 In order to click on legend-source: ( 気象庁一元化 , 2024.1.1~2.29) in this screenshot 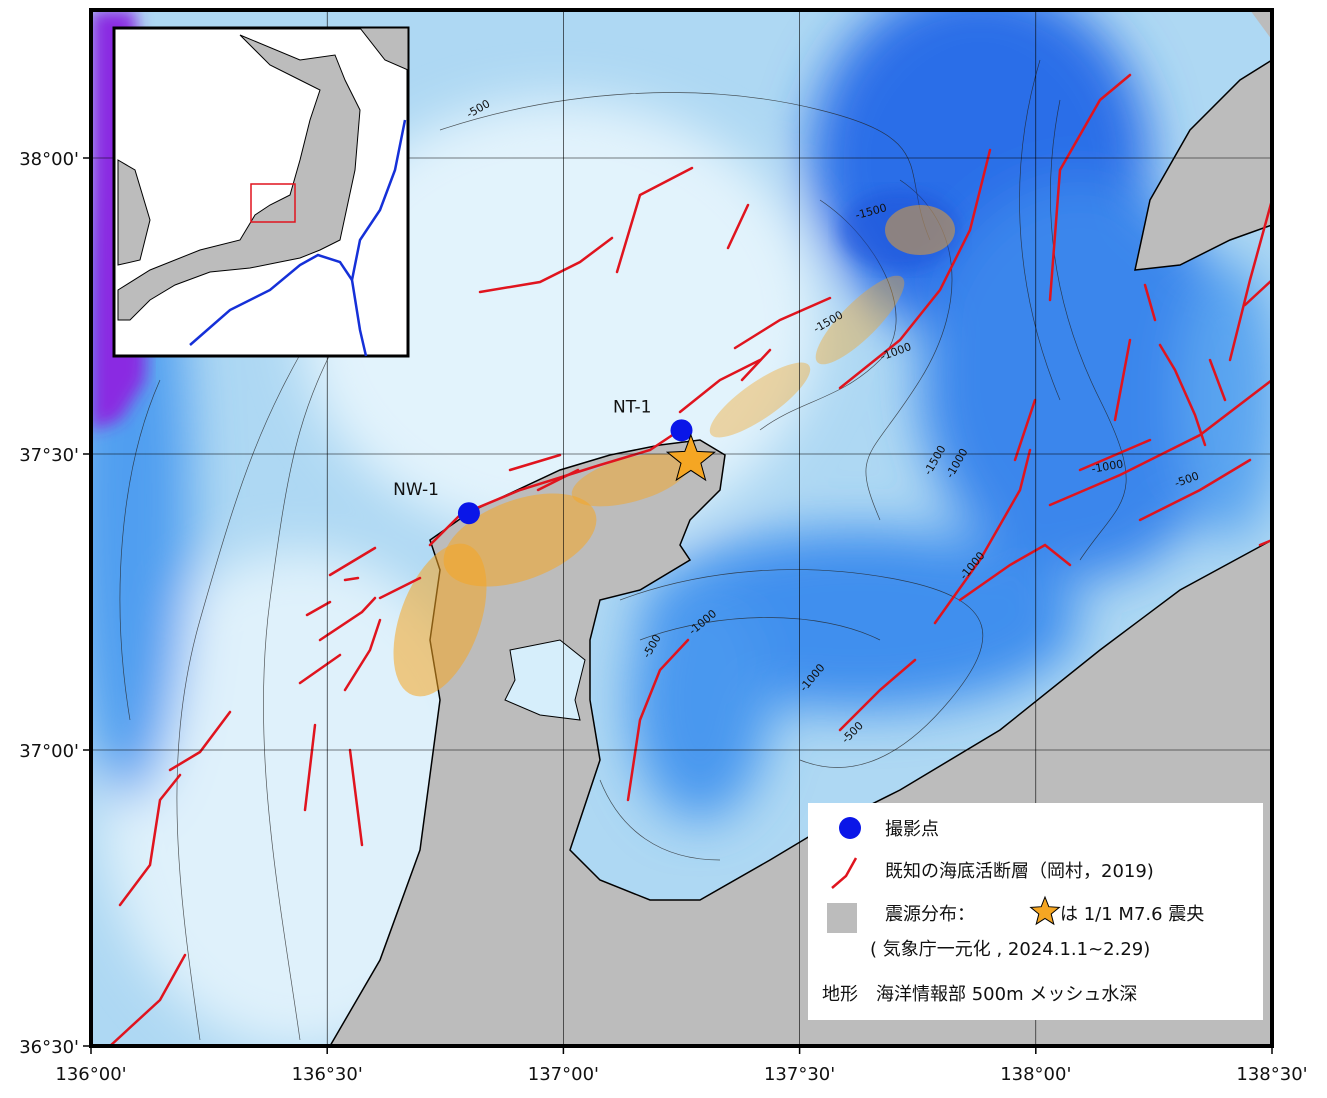, I will do `click(1010, 949)`.